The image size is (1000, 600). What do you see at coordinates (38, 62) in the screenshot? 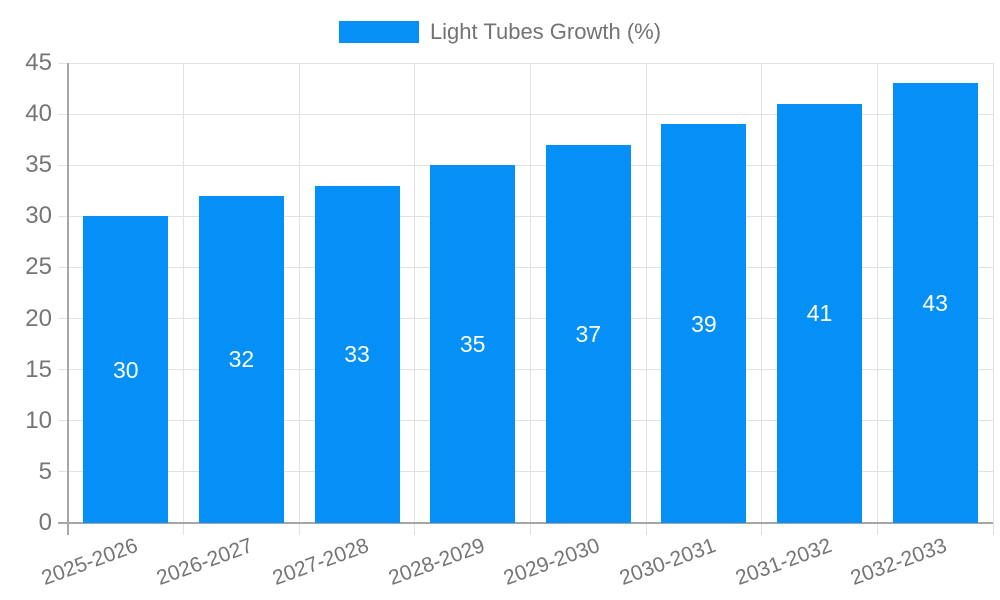
I see `y-tick-label: 45` at bounding box center [38, 62].